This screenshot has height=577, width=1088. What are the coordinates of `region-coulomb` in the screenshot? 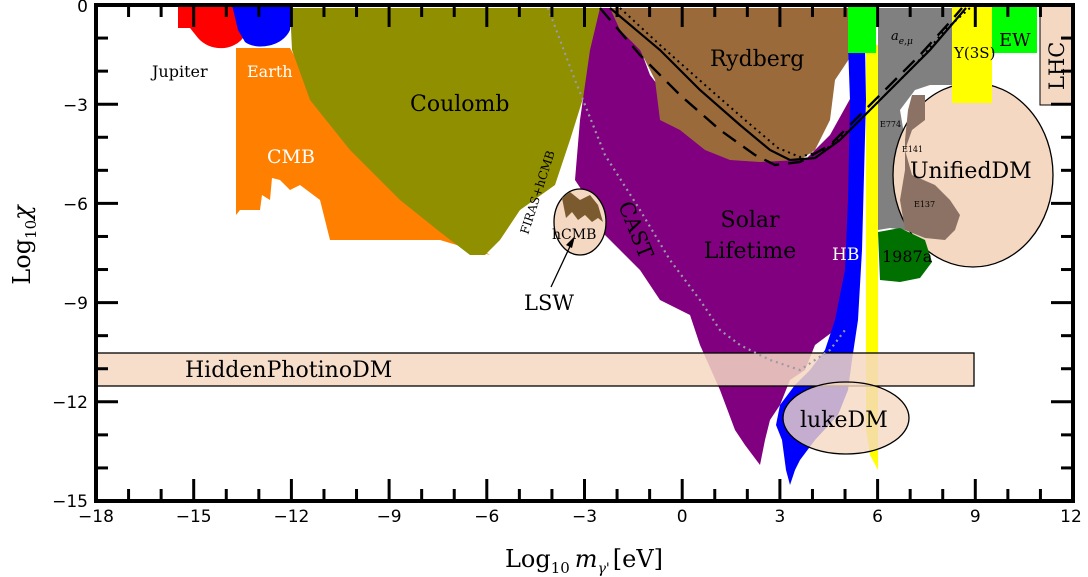 It's located at (450, 131).